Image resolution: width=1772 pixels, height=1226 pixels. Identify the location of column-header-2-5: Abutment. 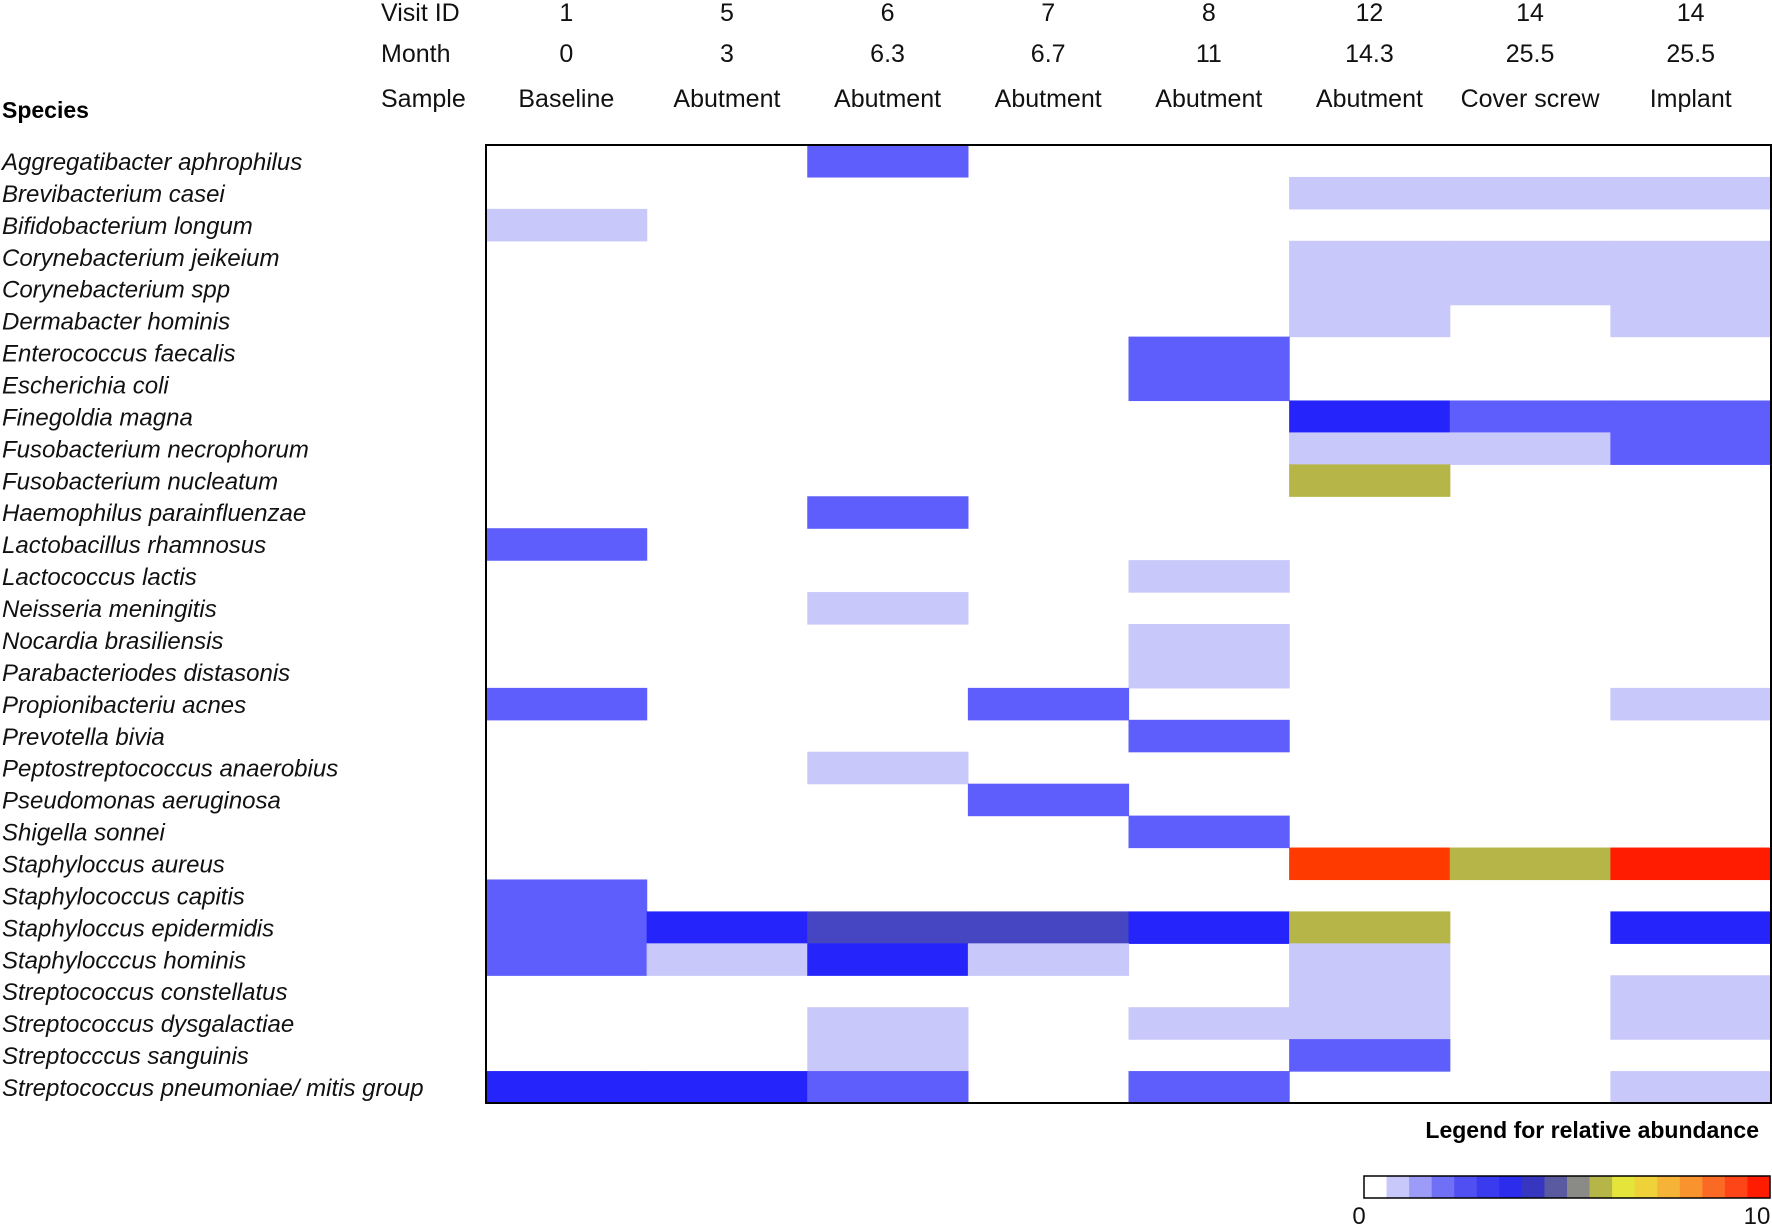
(1369, 99).